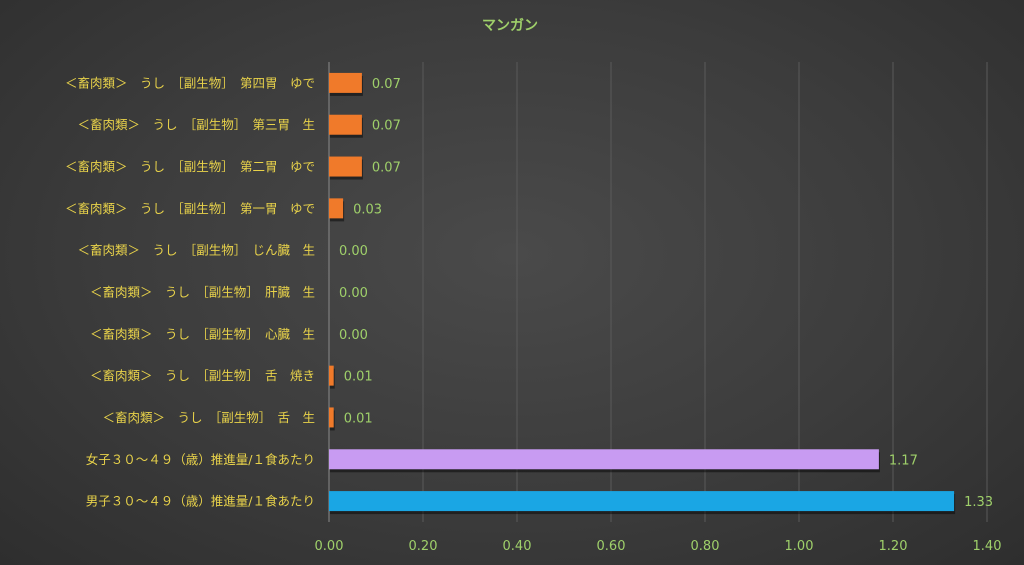 The image size is (1024, 565). What do you see at coordinates (329, 546) in the screenshot?
I see `x-tick-label: 0.00` at bounding box center [329, 546].